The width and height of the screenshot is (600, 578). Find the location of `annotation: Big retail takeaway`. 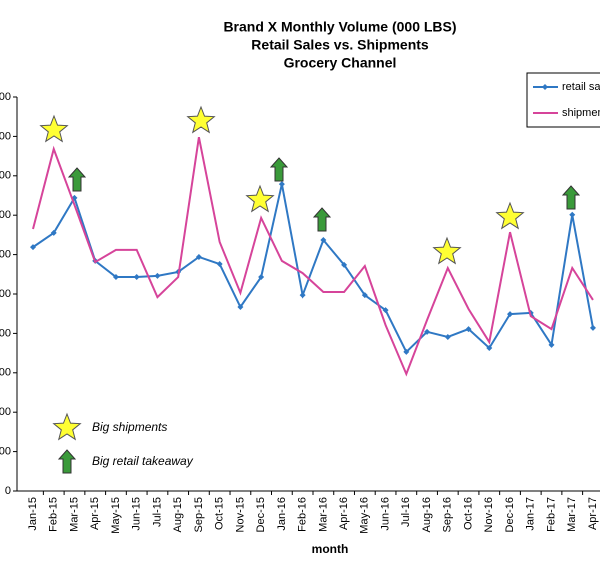

annotation: Big retail takeaway is located at coordinates (143, 461).